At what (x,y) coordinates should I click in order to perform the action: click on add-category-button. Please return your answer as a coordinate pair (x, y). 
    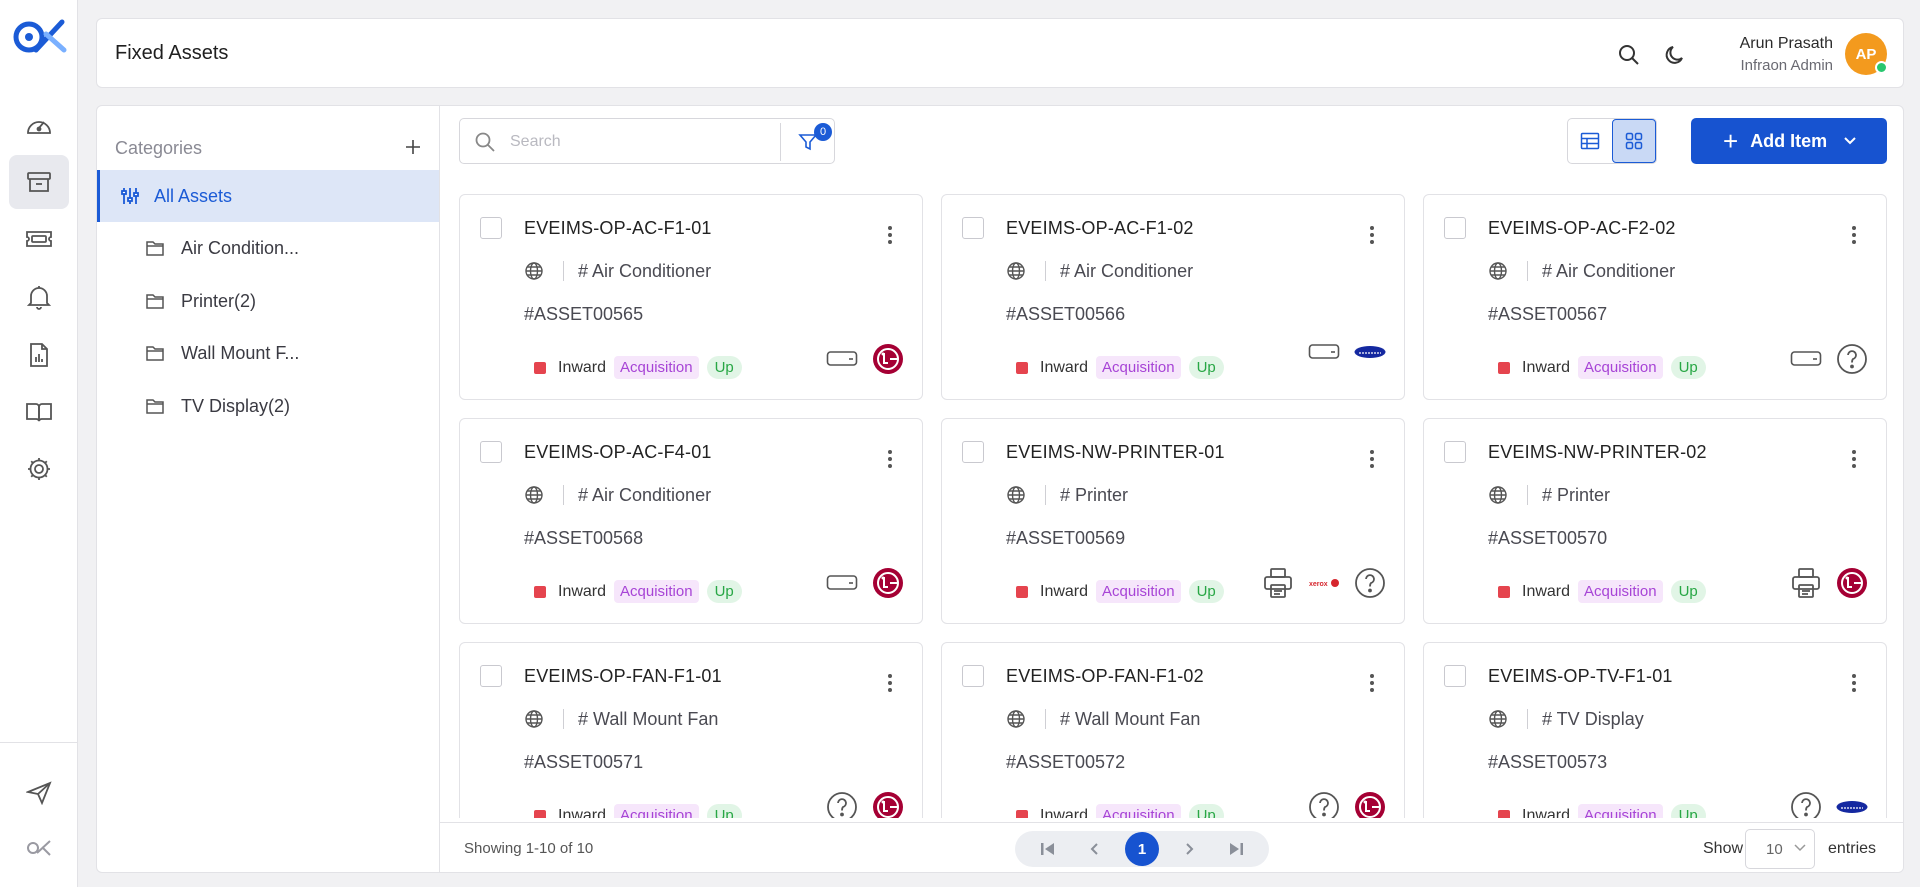
    Looking at the image, I should click on (413, 147).